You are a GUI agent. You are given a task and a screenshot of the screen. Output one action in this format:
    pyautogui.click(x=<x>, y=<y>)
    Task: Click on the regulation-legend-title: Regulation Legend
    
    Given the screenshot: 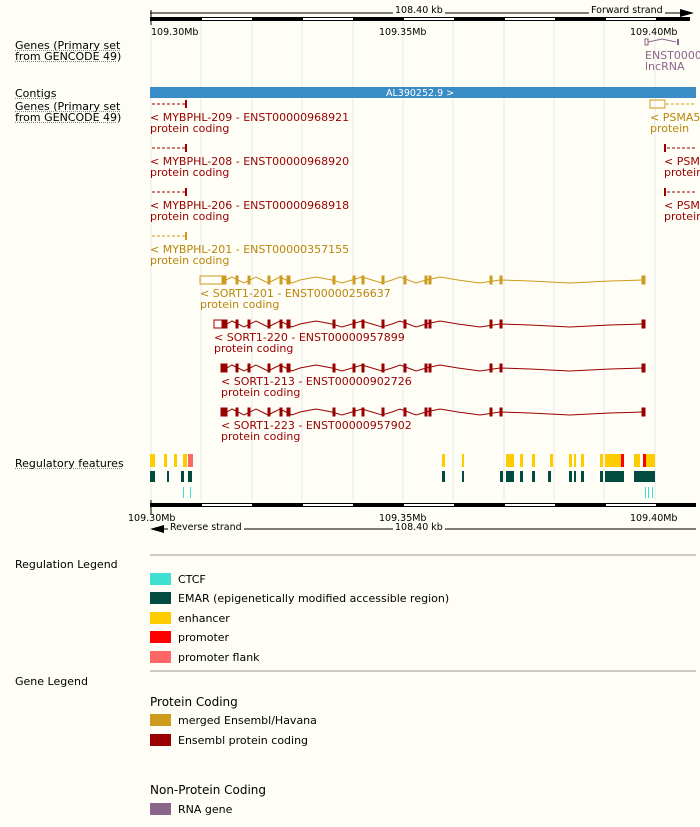 What is the action you would take?
    pyautogui.click(x=66, y=564)
    